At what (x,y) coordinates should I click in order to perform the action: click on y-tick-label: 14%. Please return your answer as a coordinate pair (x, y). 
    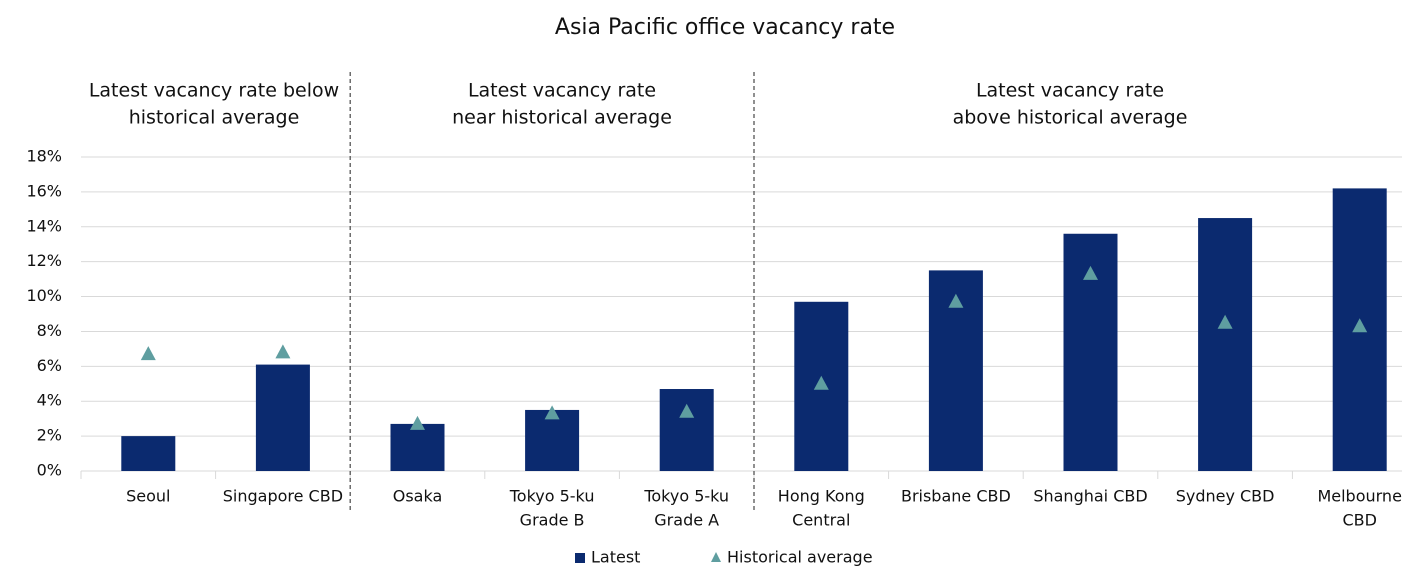
    Looking at the image, I should click on (44, 225).